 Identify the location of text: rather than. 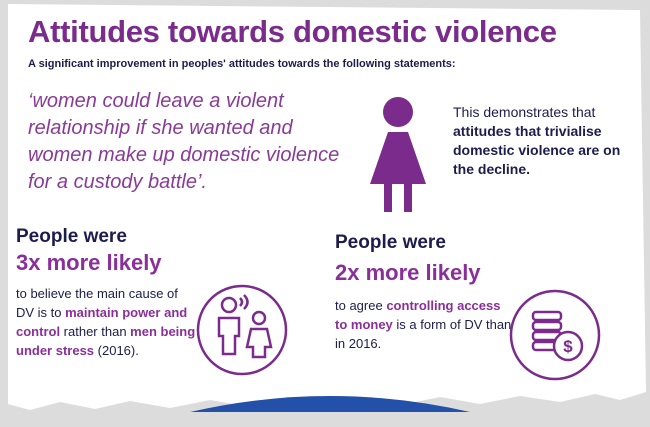
(95, 331).